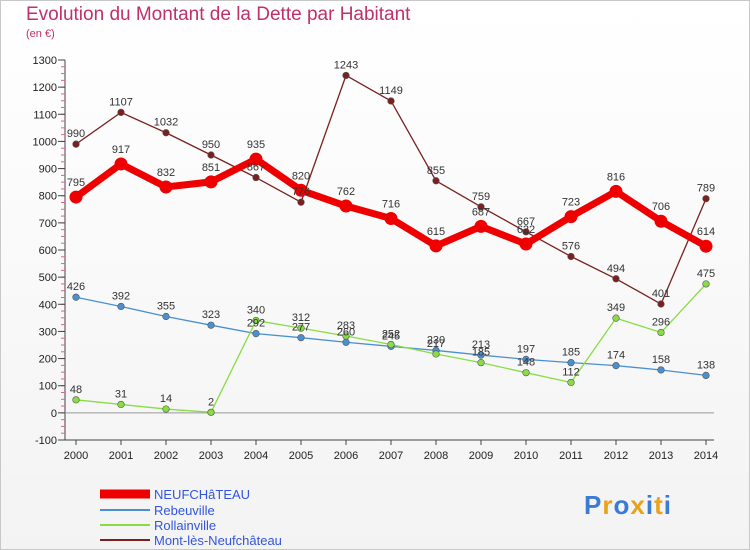 The image size is (750, 550). Describe the element at coordinates (211, 168) in the screenshot. I see `data-label: 851` at that location.